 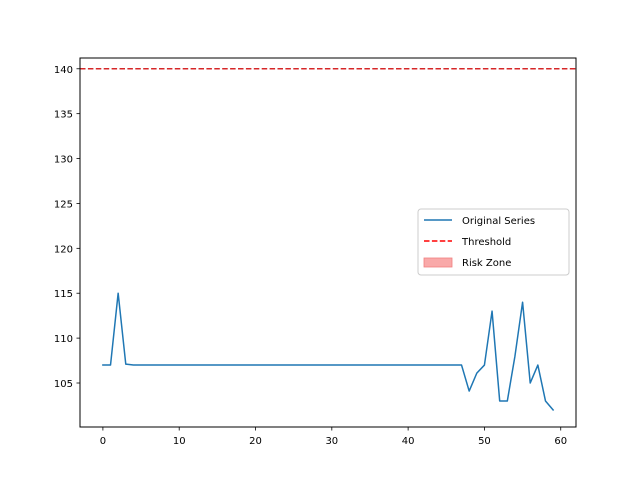 I want to click on legend-swatch-risk-zone, so click(x=438, y=262).